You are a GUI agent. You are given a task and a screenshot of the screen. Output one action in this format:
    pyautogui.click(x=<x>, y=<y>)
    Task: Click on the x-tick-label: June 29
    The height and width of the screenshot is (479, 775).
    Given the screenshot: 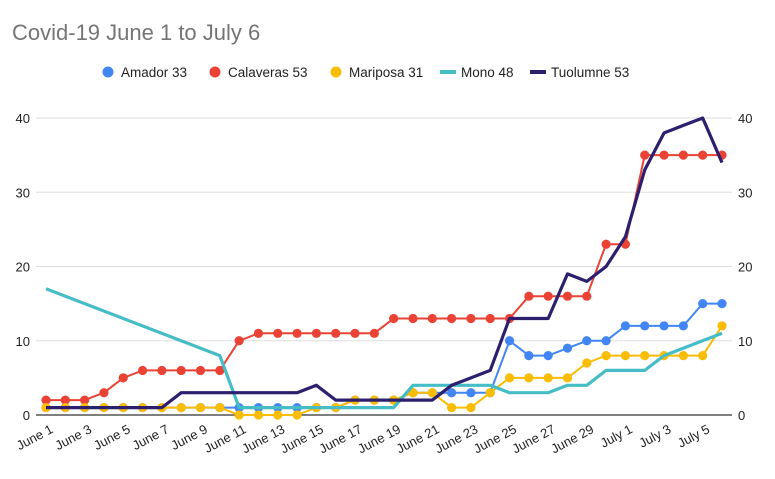 What is the action you would take?
    pyautogui.click(x=572, y=438)
    